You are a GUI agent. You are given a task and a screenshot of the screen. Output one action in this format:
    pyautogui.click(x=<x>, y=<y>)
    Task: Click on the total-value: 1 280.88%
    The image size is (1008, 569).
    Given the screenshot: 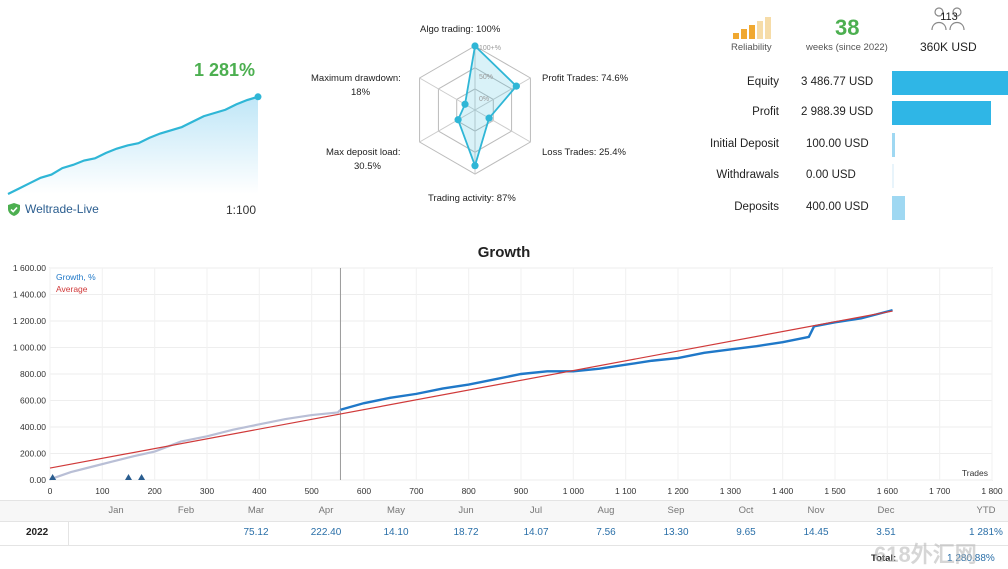 What is the action you would take?
    pyautogui.click(x=971, y=558)
    